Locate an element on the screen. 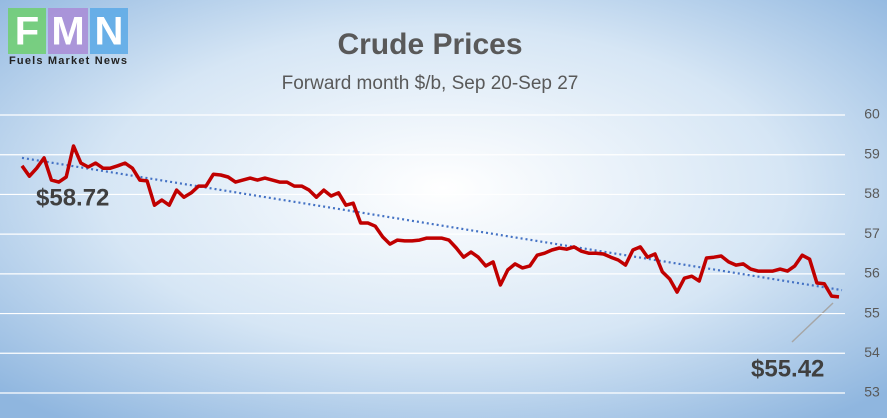 The width and height of the screenshot is (887, 418). annotation: $55.42 is located at coordinates (787, 368).